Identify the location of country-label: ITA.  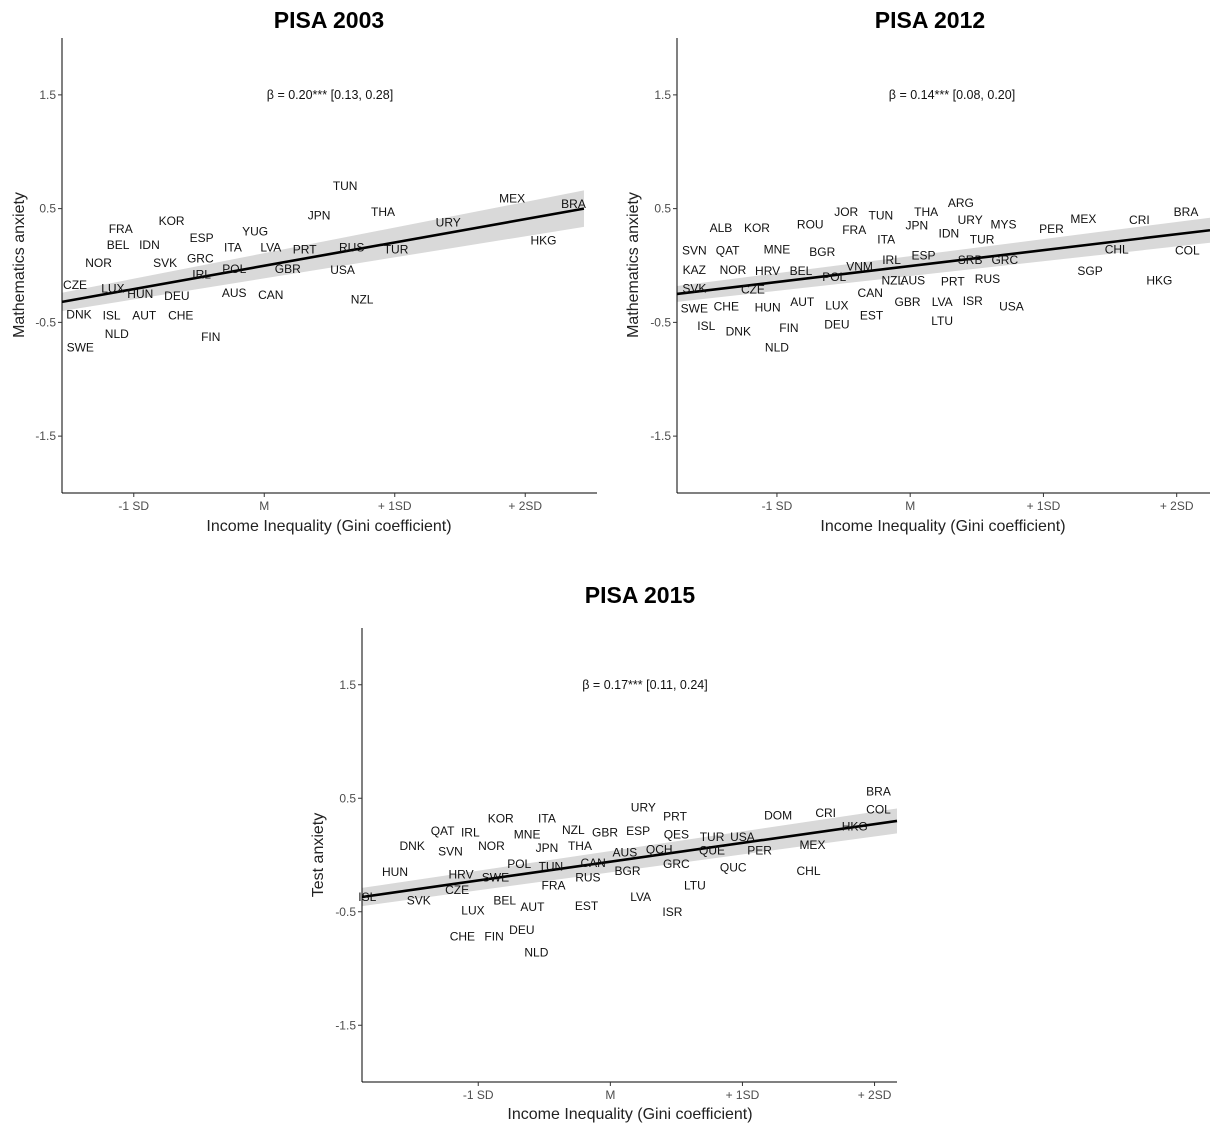
(547, 819).